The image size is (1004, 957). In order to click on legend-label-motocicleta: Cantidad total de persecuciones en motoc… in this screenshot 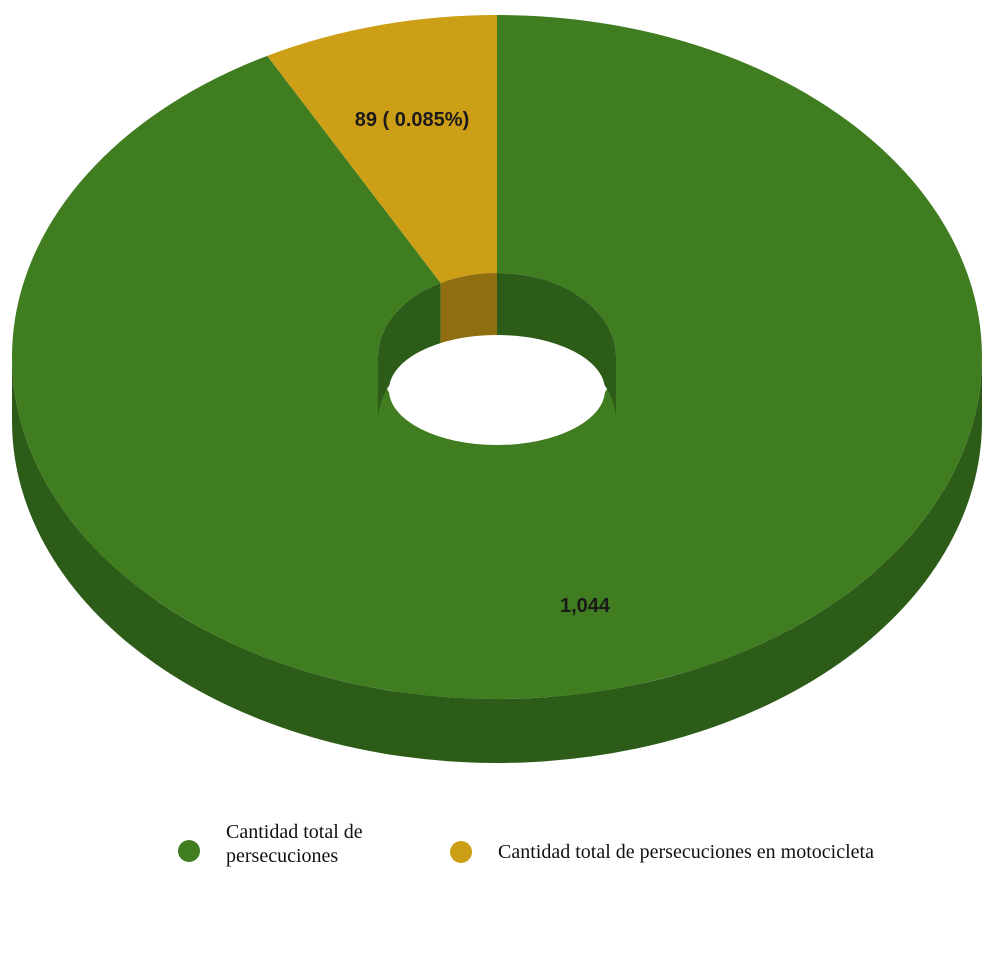, I will do `click(686, 852)`.